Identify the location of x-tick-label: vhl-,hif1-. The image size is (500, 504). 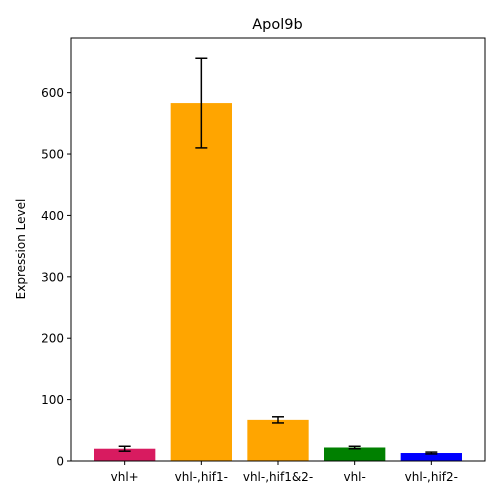
(201, 477).